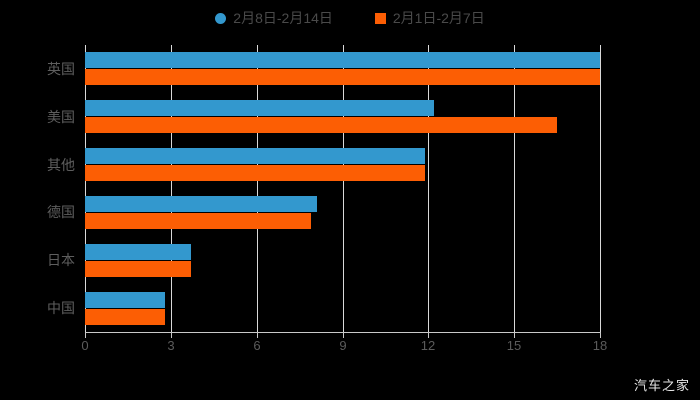  I want to click on chart-legend: 2月8日-2月14日 2月1日-2月7日, so click(350, 18).